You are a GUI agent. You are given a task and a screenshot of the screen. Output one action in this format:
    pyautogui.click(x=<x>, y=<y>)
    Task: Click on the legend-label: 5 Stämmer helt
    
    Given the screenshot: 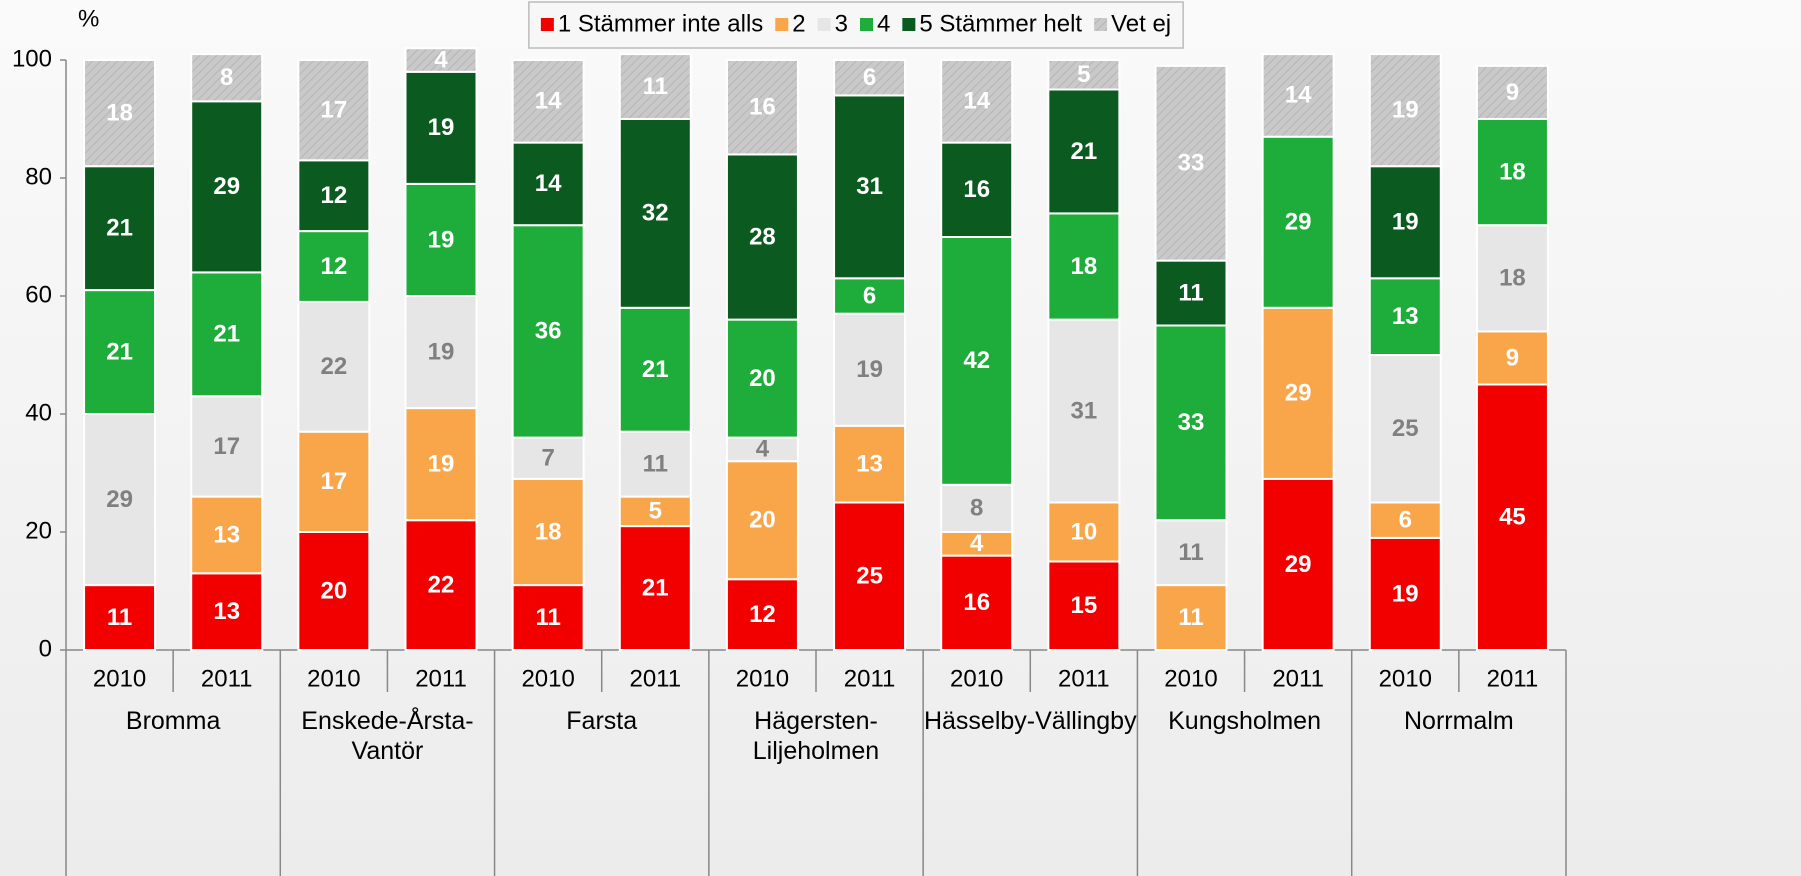 What is the action you would take?
    pyautogui.click(x=1000, y=23)
    